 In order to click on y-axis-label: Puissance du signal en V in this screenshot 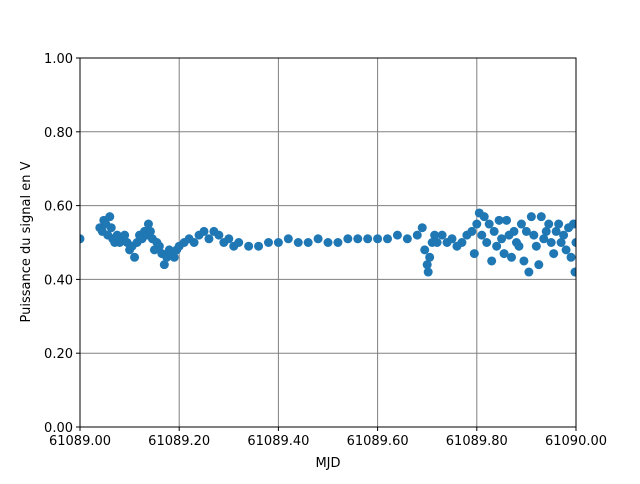, I will do `click(26, 241)`.